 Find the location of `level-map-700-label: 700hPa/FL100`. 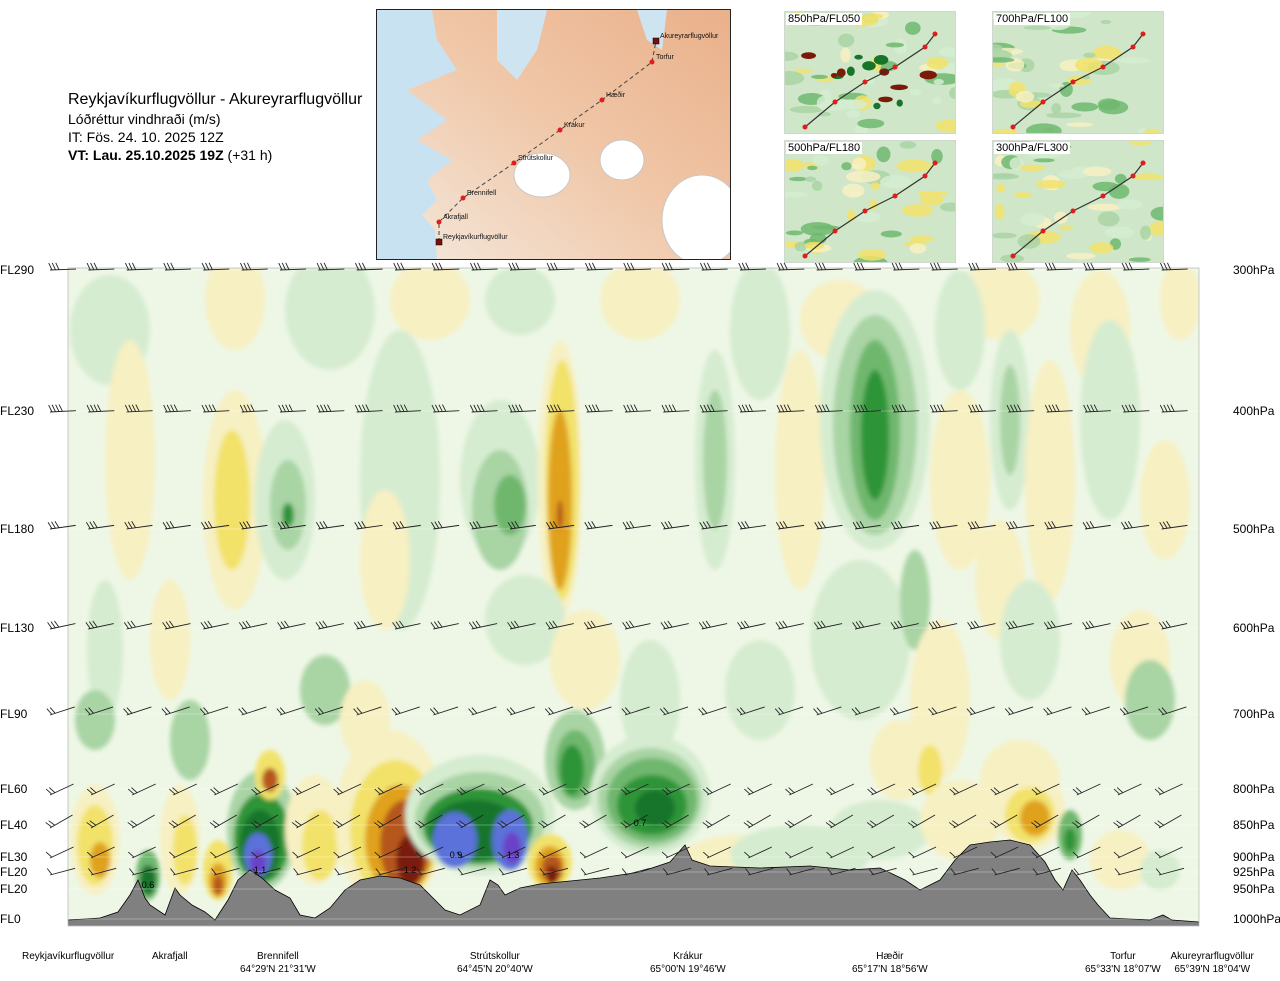

level-map-700-label: 700hPa/FL100 is located at coordinates (1032, 19).